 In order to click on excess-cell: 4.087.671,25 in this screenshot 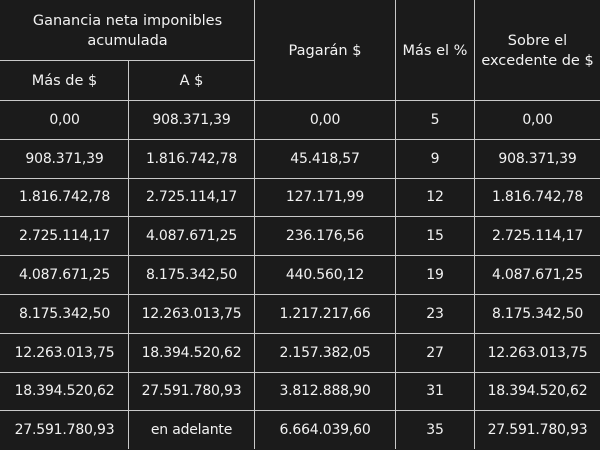, I will do `click(537, 275)`.